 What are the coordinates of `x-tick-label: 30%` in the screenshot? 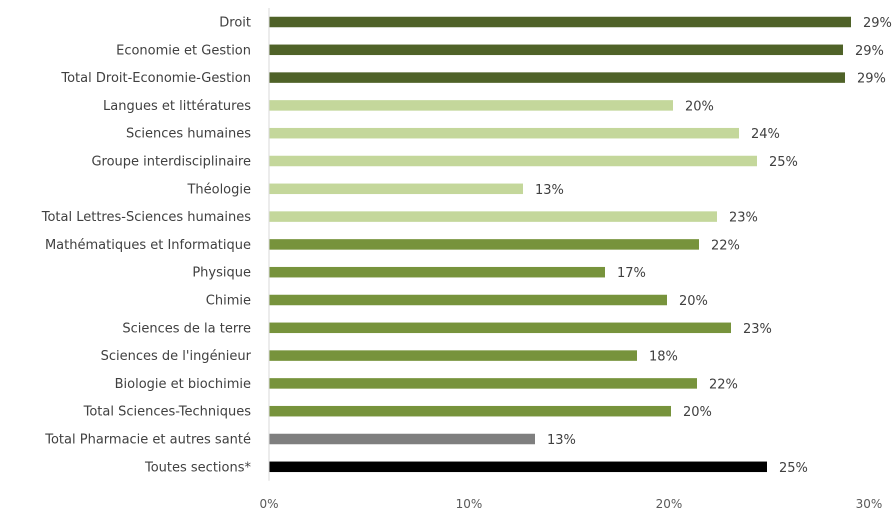 It's located at (869, 504).